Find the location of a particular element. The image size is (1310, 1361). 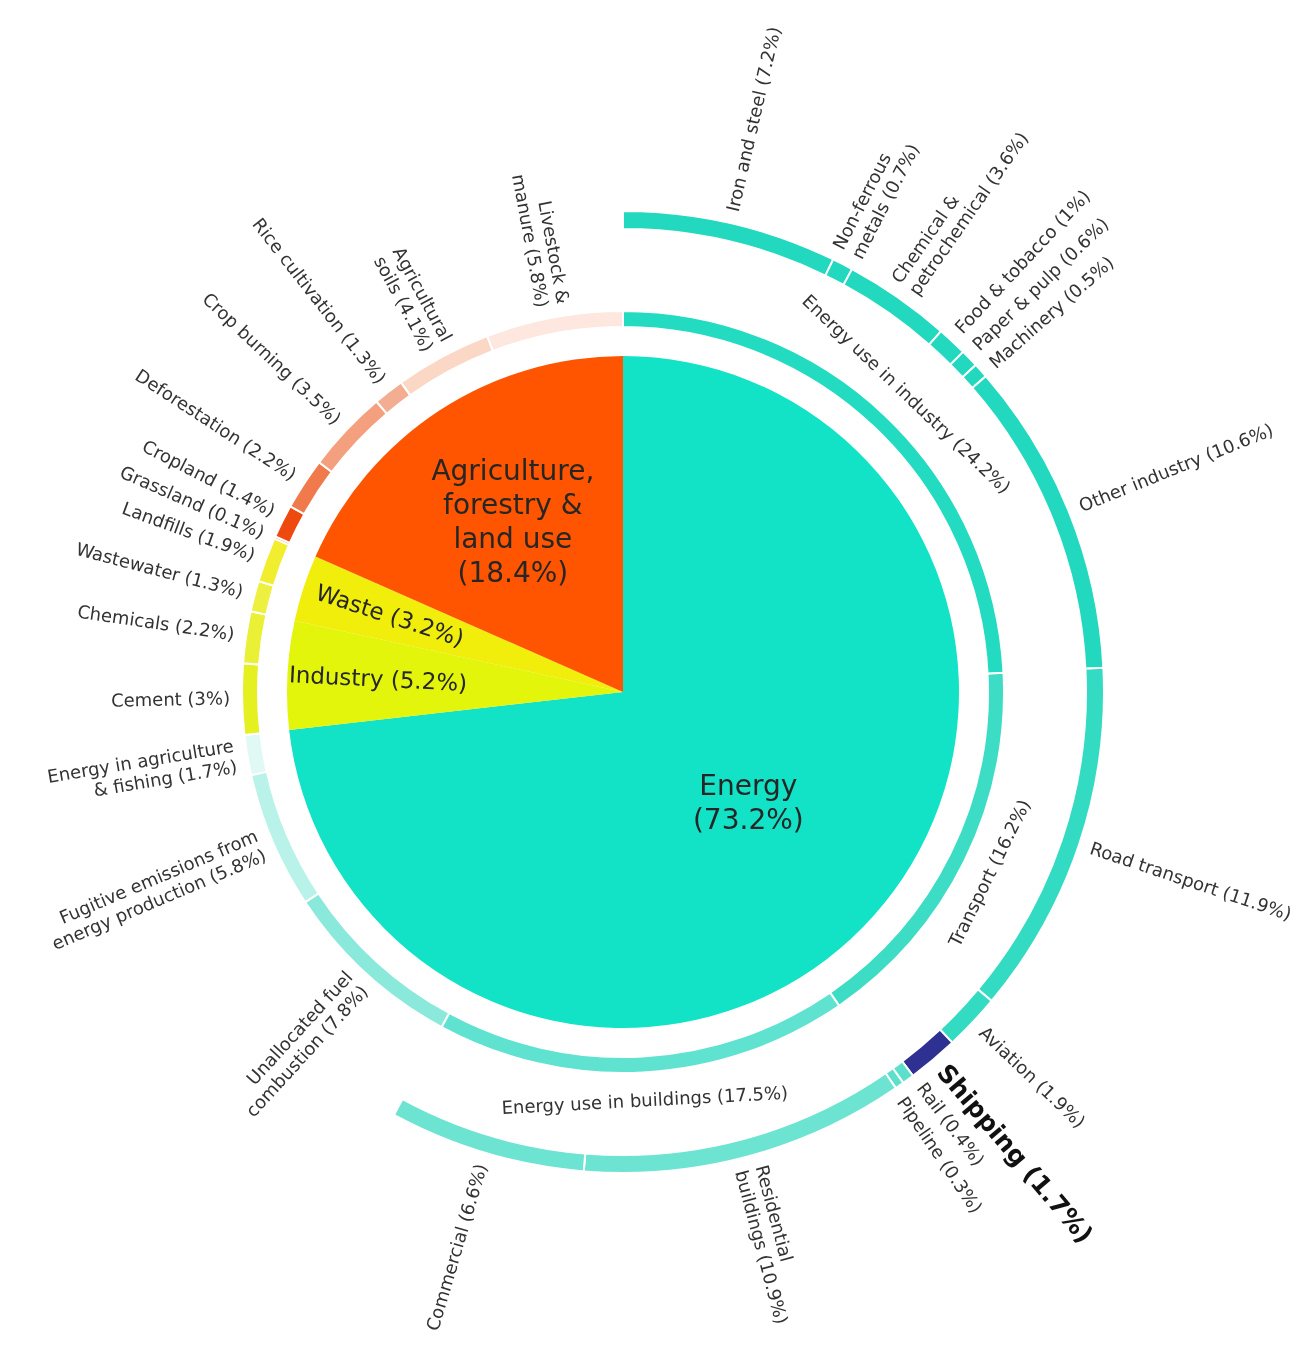

data-label: (73.2%) is located at coordinates (748, 819).